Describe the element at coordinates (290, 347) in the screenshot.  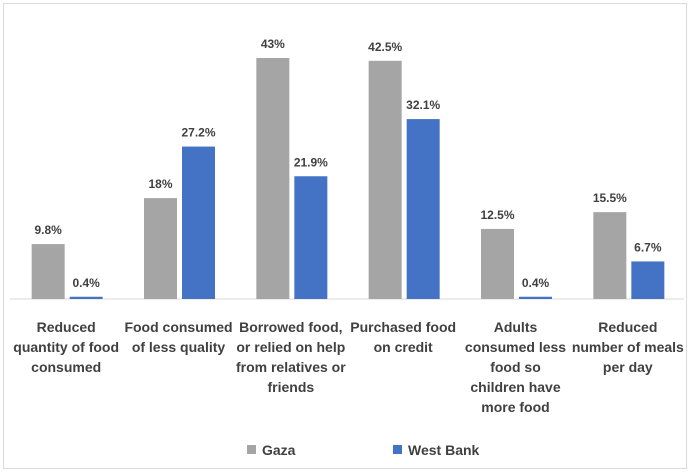
I see `category-label-2-line-1: or relied on help` at that location.